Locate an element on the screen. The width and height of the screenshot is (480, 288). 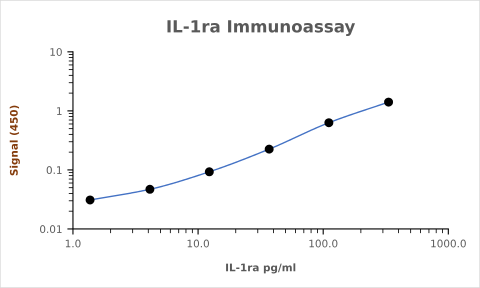
y-tick-label: 1 is located at coordinates (59, 111).